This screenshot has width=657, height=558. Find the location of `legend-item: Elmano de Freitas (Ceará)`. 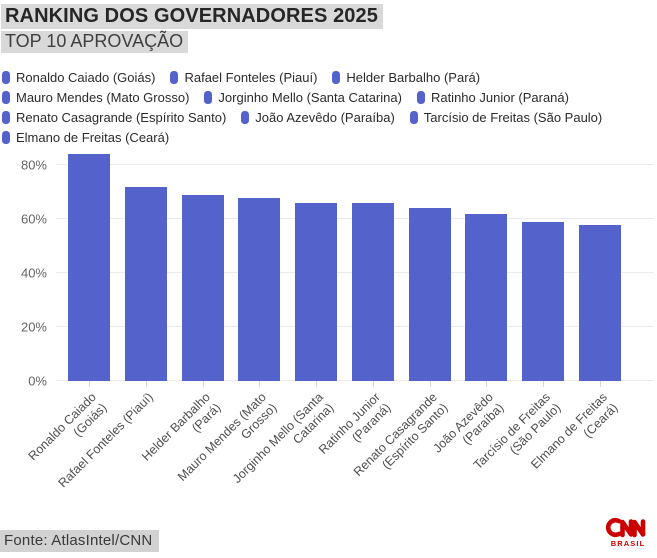

legend-item: Elmano de Freitas (Ceará) is located at coordinates (85, 137).